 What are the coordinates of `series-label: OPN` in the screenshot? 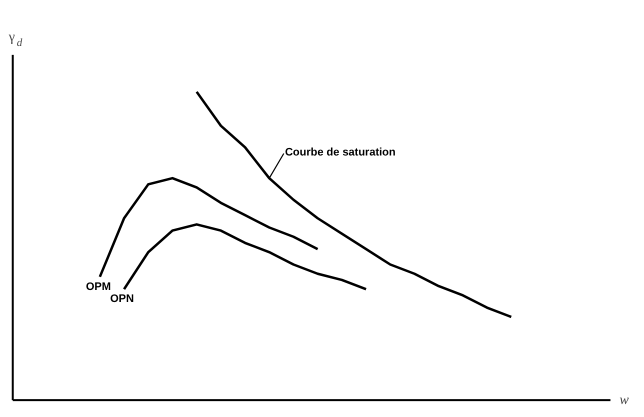 It's located at (122, 299).